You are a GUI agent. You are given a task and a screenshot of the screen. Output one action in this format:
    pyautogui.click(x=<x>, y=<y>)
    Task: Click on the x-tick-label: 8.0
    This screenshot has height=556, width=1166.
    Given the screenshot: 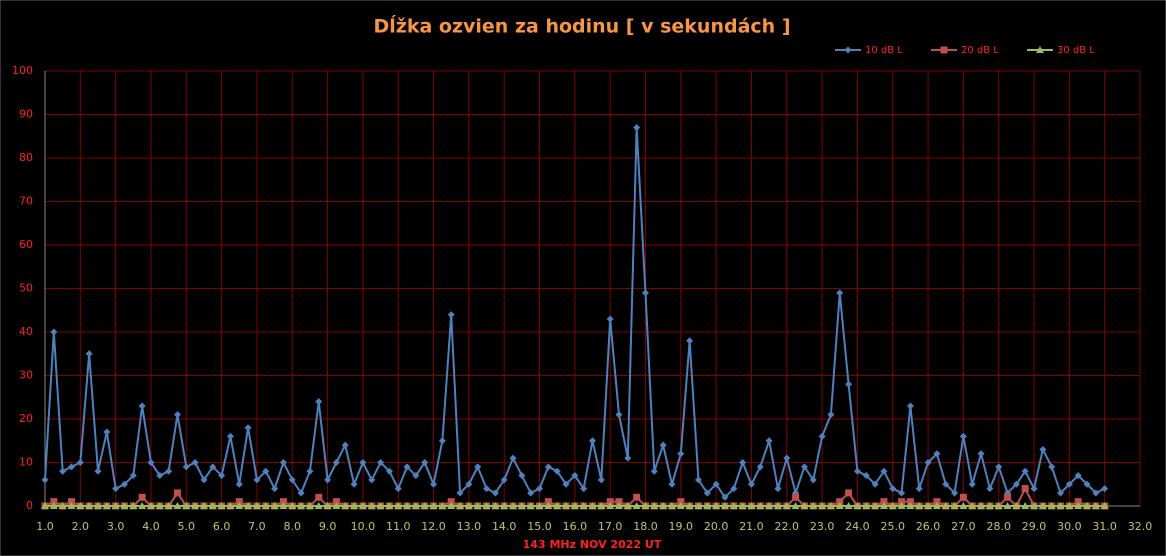 What is the action you would take?
    pyautogui.click(x=293, y=526)
    